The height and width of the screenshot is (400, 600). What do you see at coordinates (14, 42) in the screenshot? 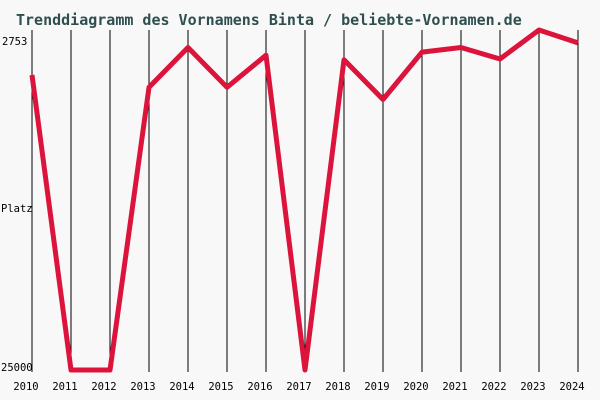
I see `y-axis-top-tick-label: 2753` at bounding box center [14, 42].